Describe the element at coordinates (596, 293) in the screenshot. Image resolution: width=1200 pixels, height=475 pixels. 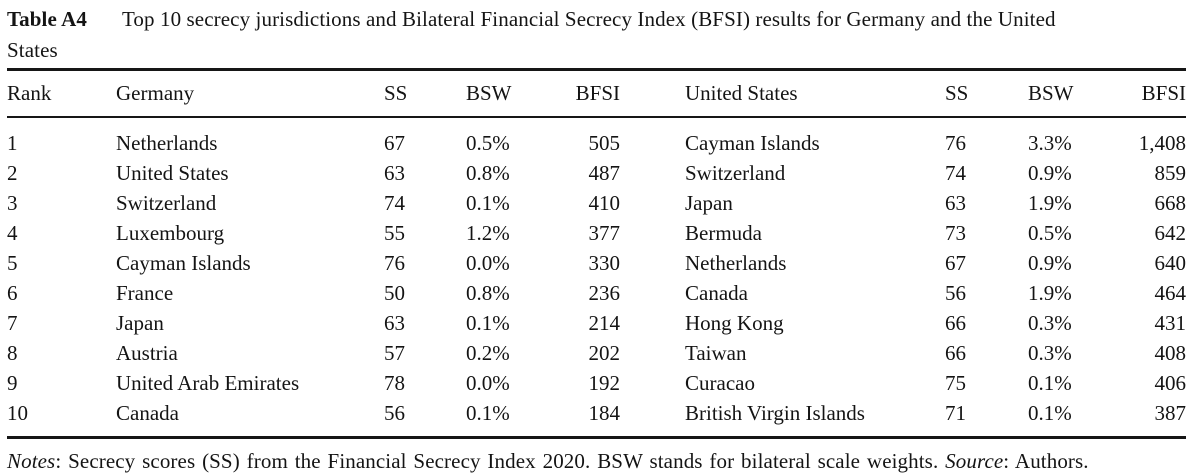
I see `table-row: 6 France 50 0.8% 236 Canada 56 1.9% 464` at that location.